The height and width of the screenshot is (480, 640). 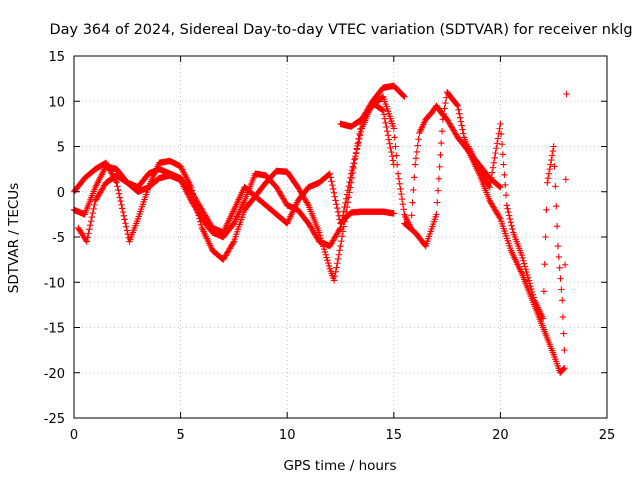 What do you see at coordinates (500, 435) in the screenshot?
I see `x-tick-label: 20` at bounding box center [500, 435].